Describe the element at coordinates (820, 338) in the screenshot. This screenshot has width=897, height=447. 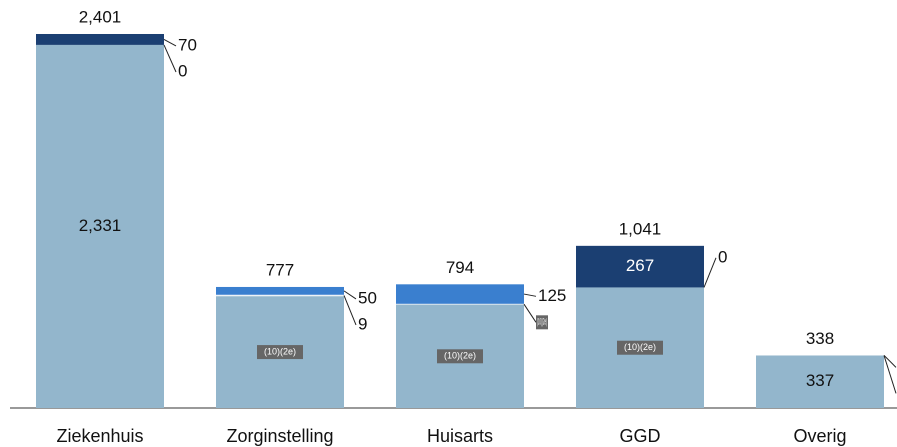
I see `total-label: 338` at that location.